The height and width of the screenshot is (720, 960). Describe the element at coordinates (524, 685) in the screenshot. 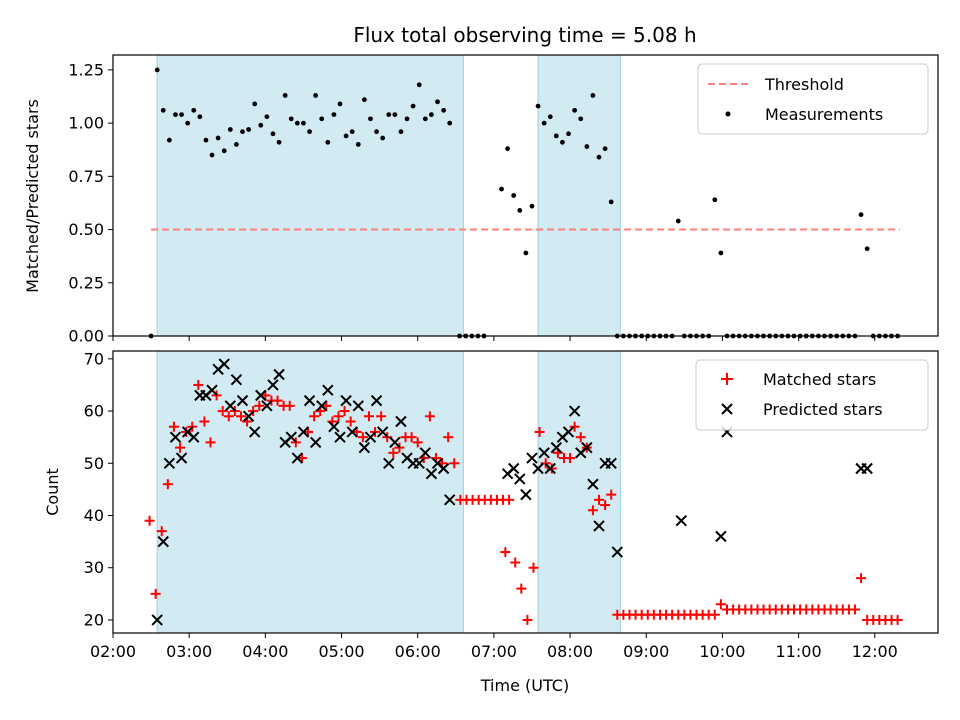

I see `x-axis-label: Time (UTC)` at that location.